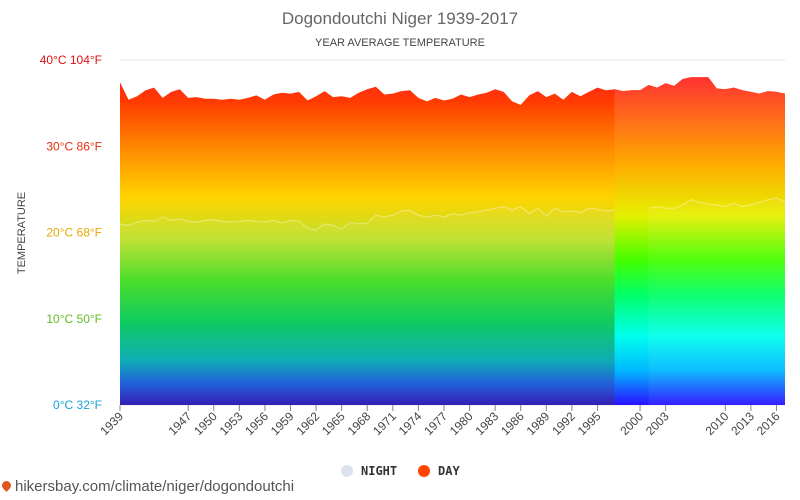 The height and width of the screenshot is (500, 800). What do you see at coordinates (74, 146) in the screenshot?
I see `y-tick-label: 30°C 86°F` at bounding box center [74, 146].